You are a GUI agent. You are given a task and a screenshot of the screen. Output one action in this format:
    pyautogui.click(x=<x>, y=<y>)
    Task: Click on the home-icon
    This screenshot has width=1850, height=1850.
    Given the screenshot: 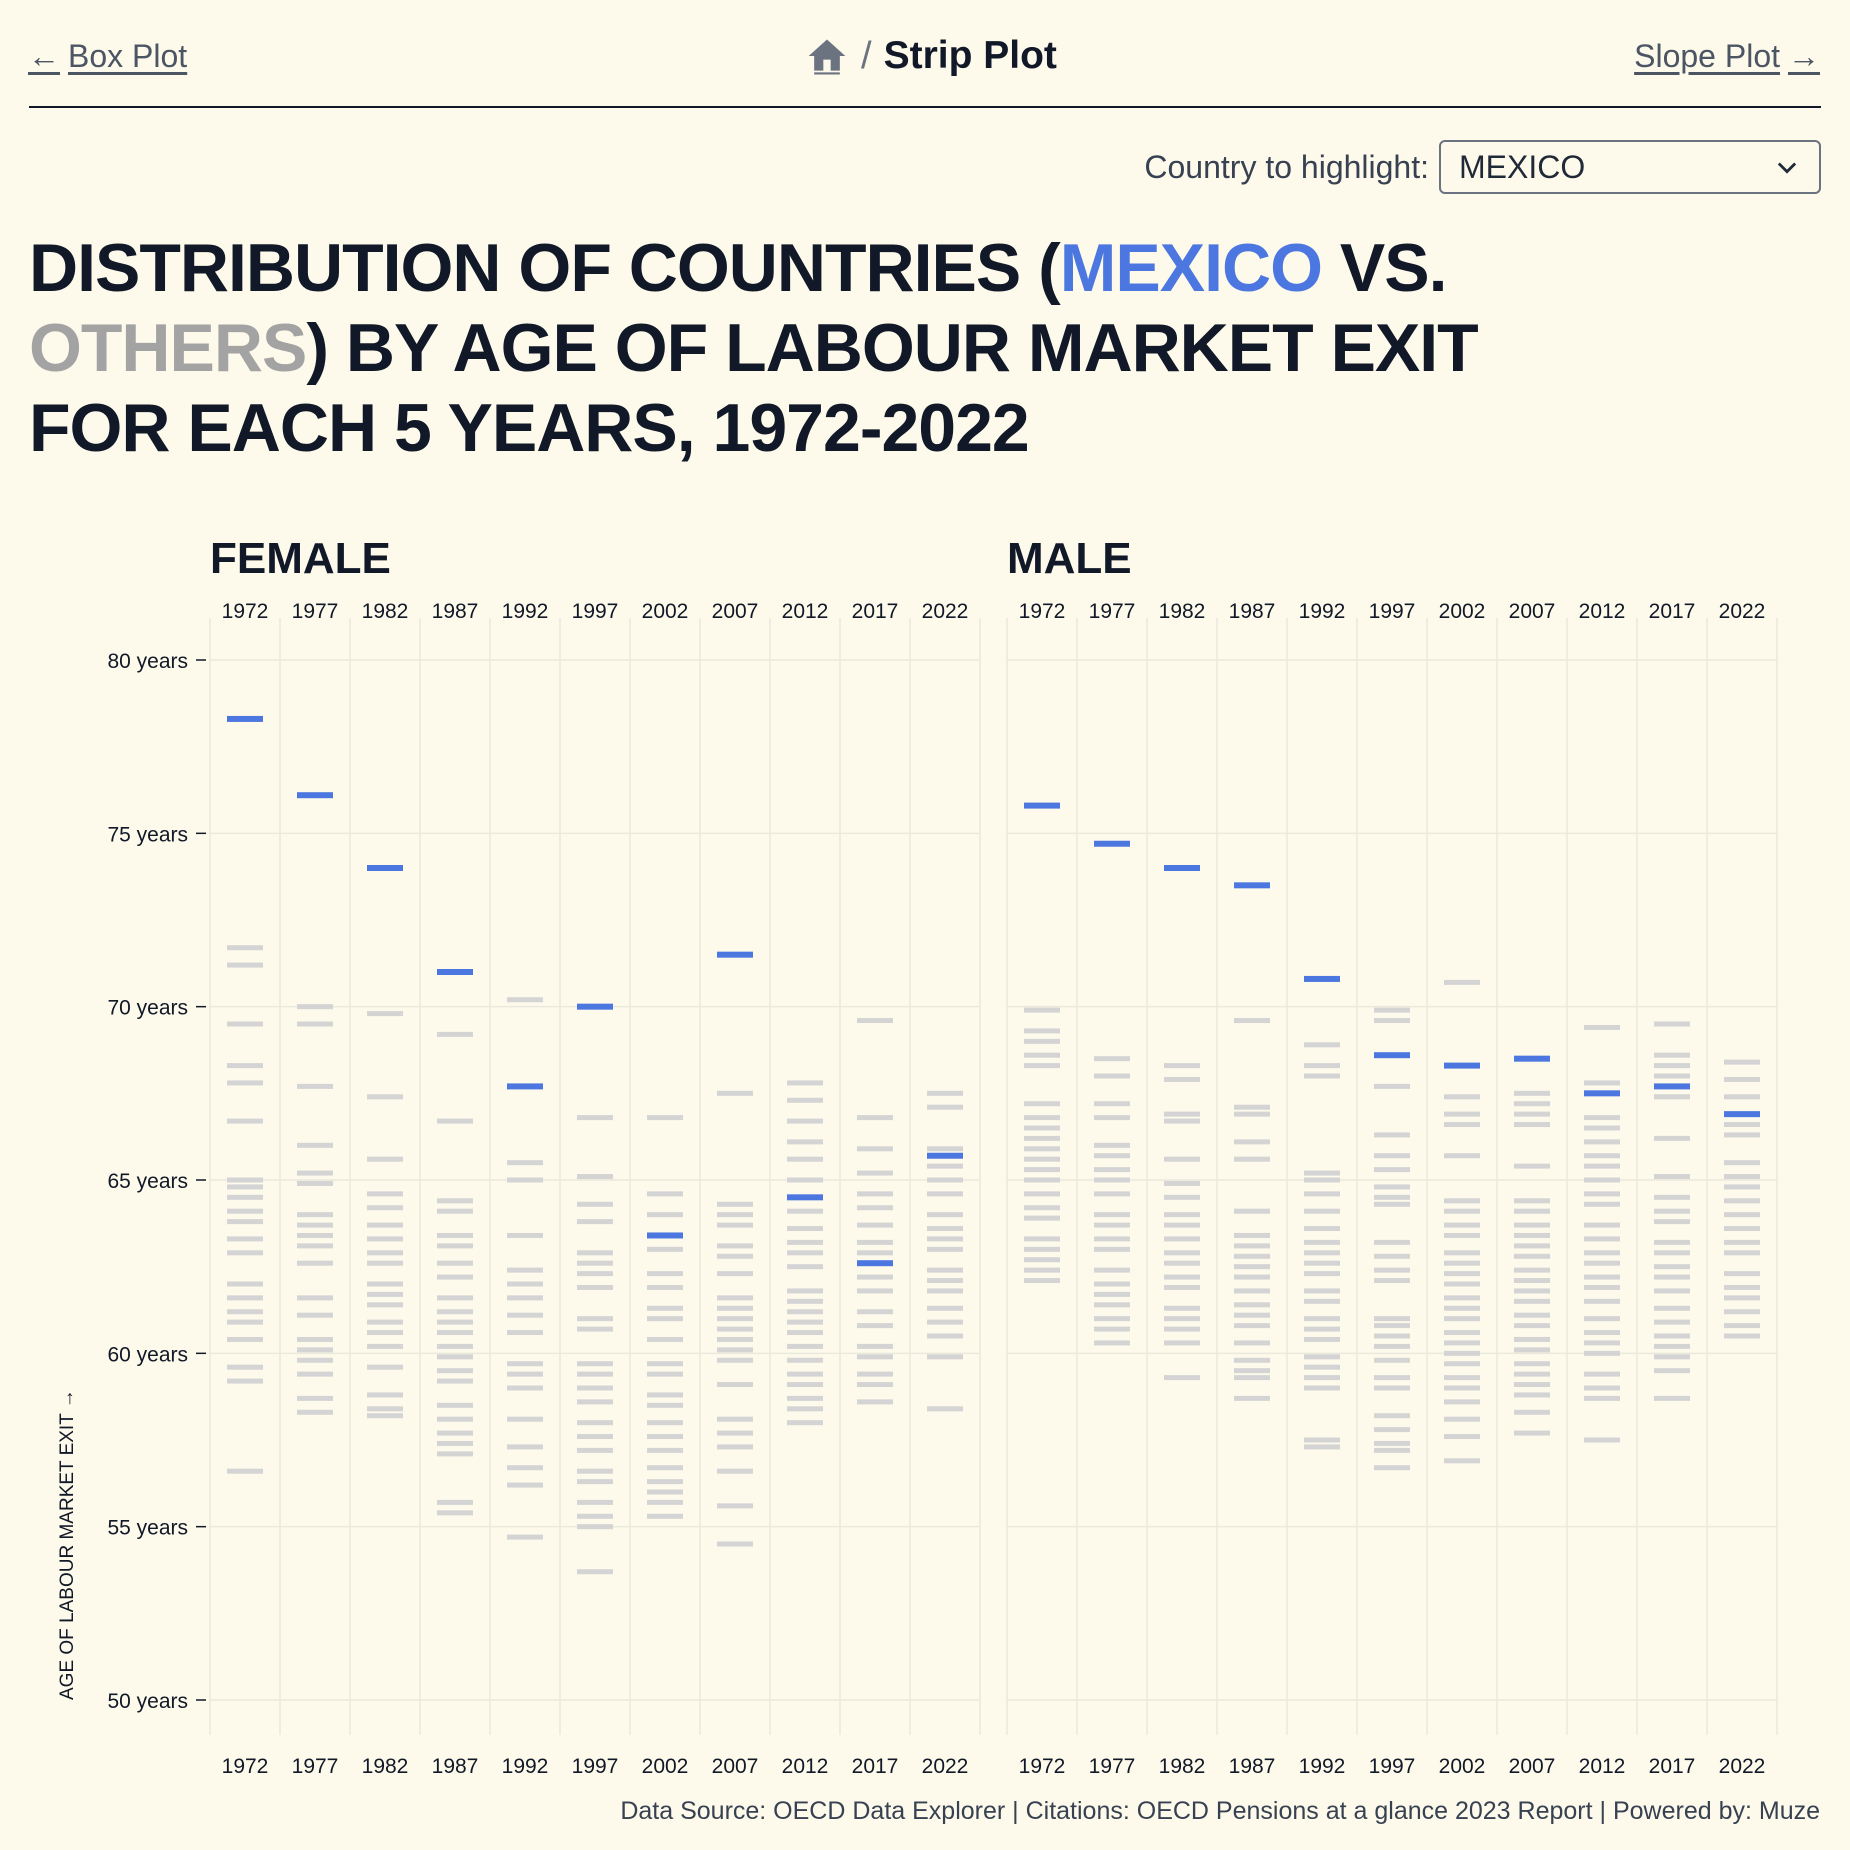 What is the action you would take?
    pyautogui.click(x=827, y=56)
    